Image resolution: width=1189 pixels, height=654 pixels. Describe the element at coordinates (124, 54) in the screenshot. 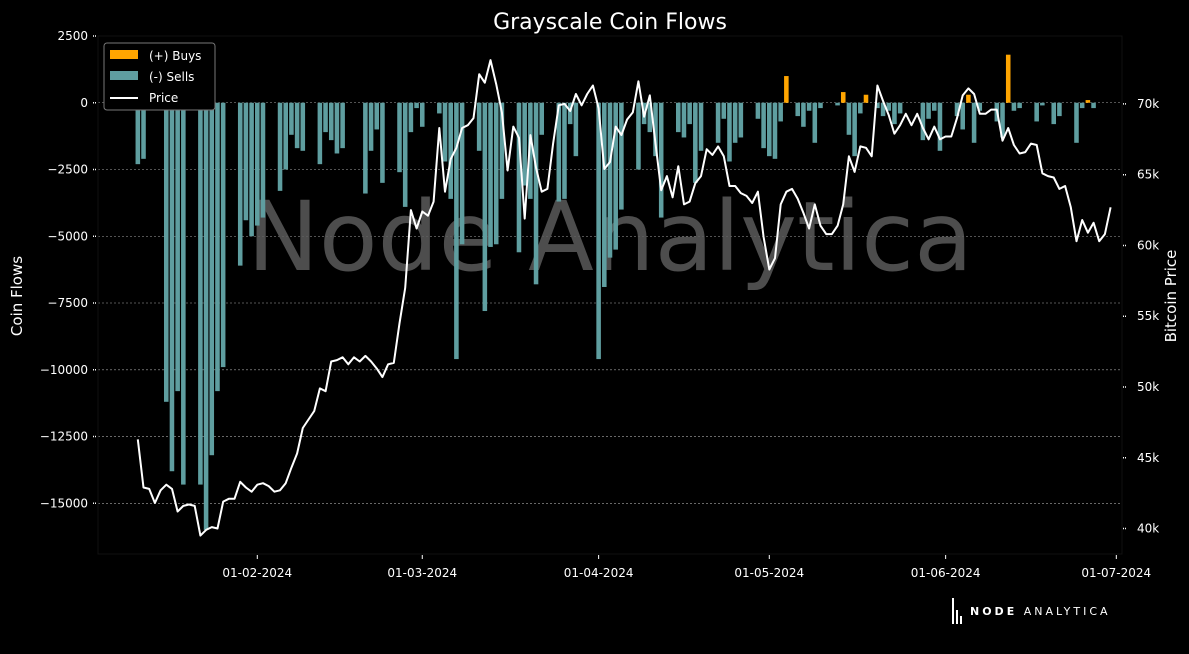

I see `legend-swatch-buys` at that location.